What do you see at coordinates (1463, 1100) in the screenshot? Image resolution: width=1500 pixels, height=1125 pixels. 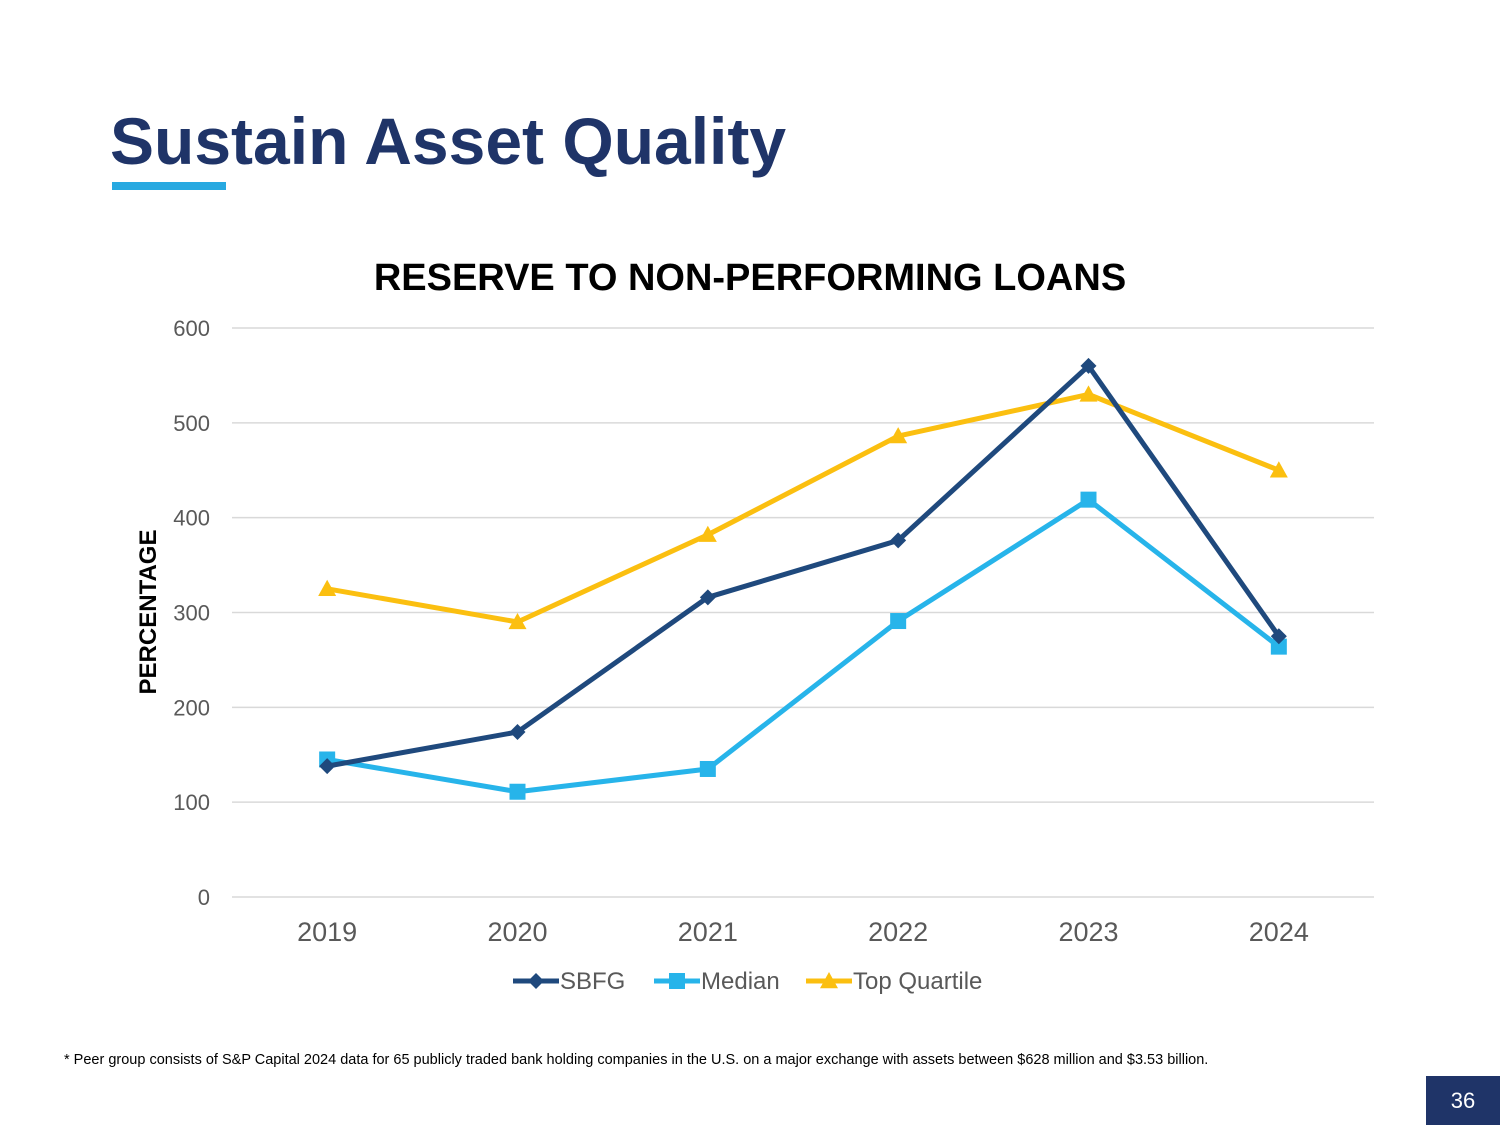 I see `page-number-badge: 36` at bounding box center [1463, 1100].